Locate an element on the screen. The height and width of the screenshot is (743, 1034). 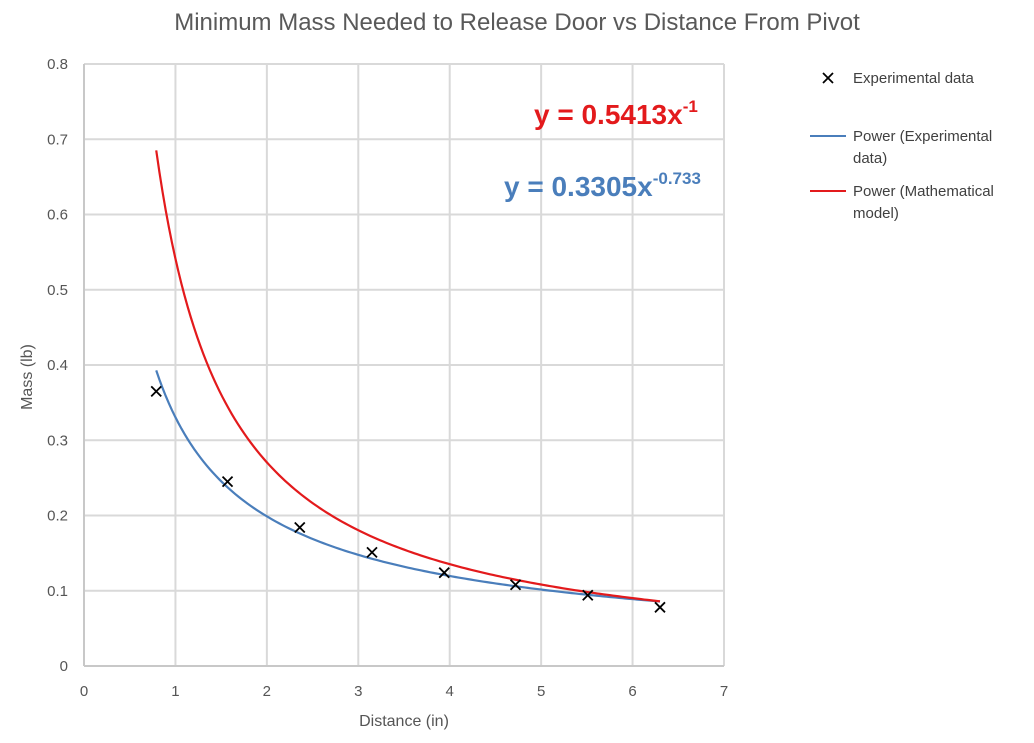
x-tick-label: 2 is located at coordinates (267, 691).